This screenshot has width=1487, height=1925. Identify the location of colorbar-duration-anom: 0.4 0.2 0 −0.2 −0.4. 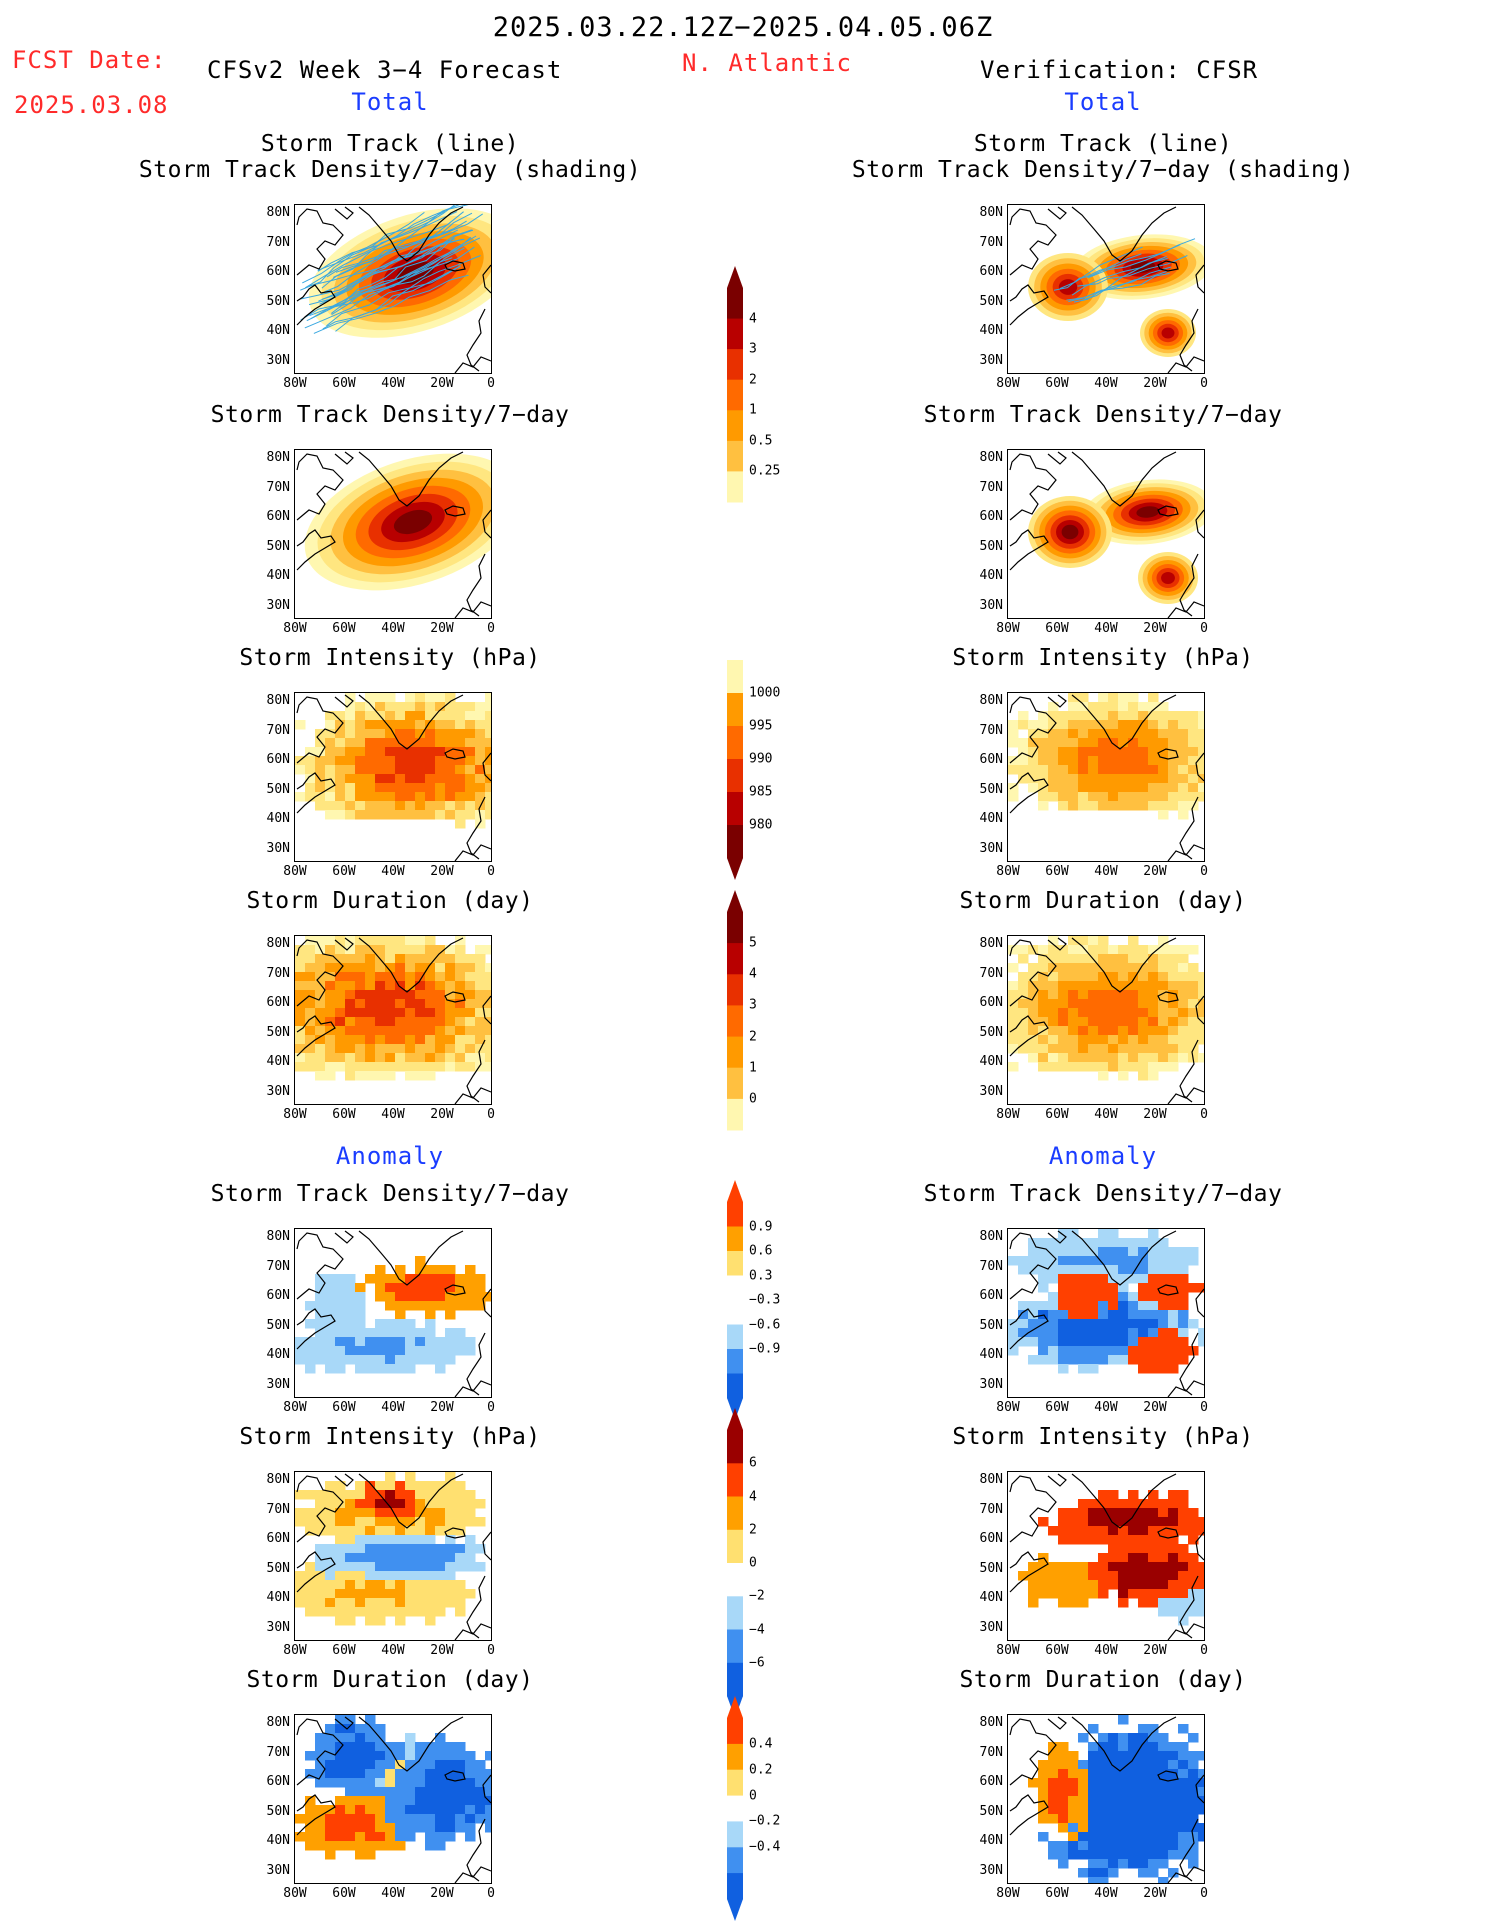
(753, 1808).